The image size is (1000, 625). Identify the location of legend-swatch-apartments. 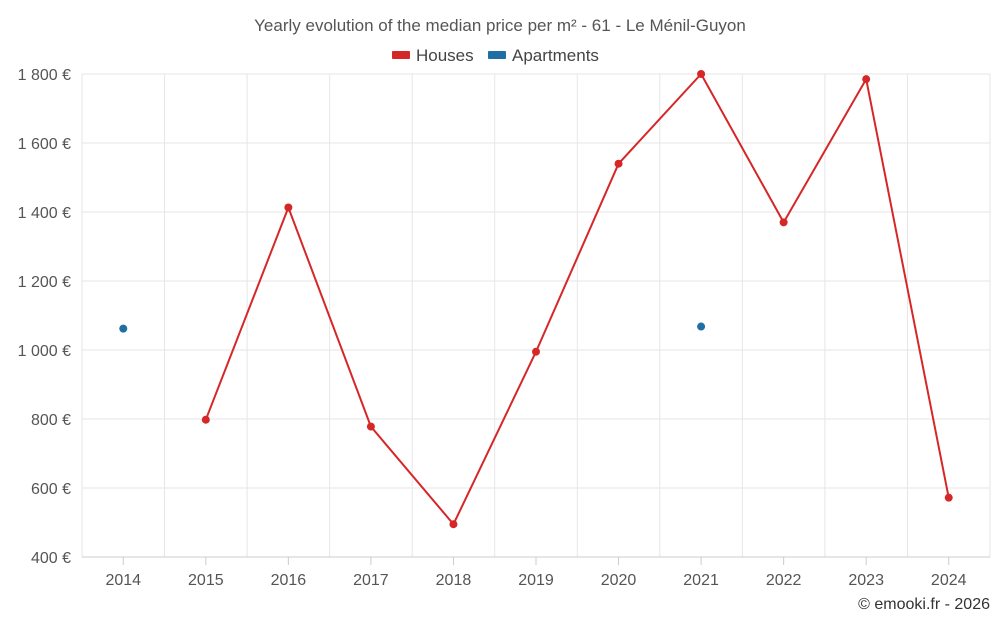
(497, 55).